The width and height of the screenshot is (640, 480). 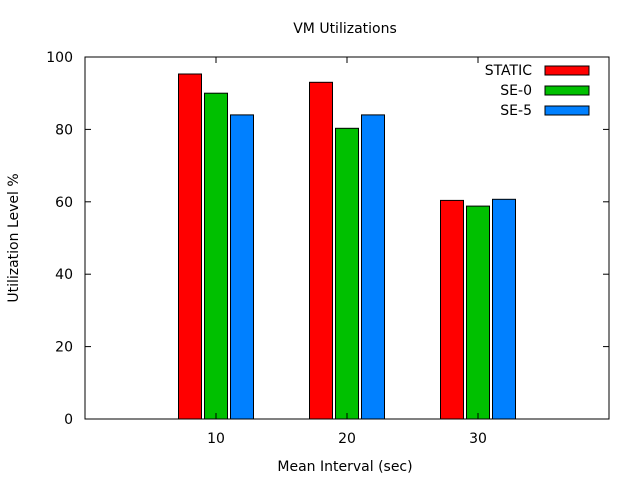 What do you see at coordinates (478, 439) in the screenshot?
I see `x-tick-label: 30` at bounding box center [478, 439].